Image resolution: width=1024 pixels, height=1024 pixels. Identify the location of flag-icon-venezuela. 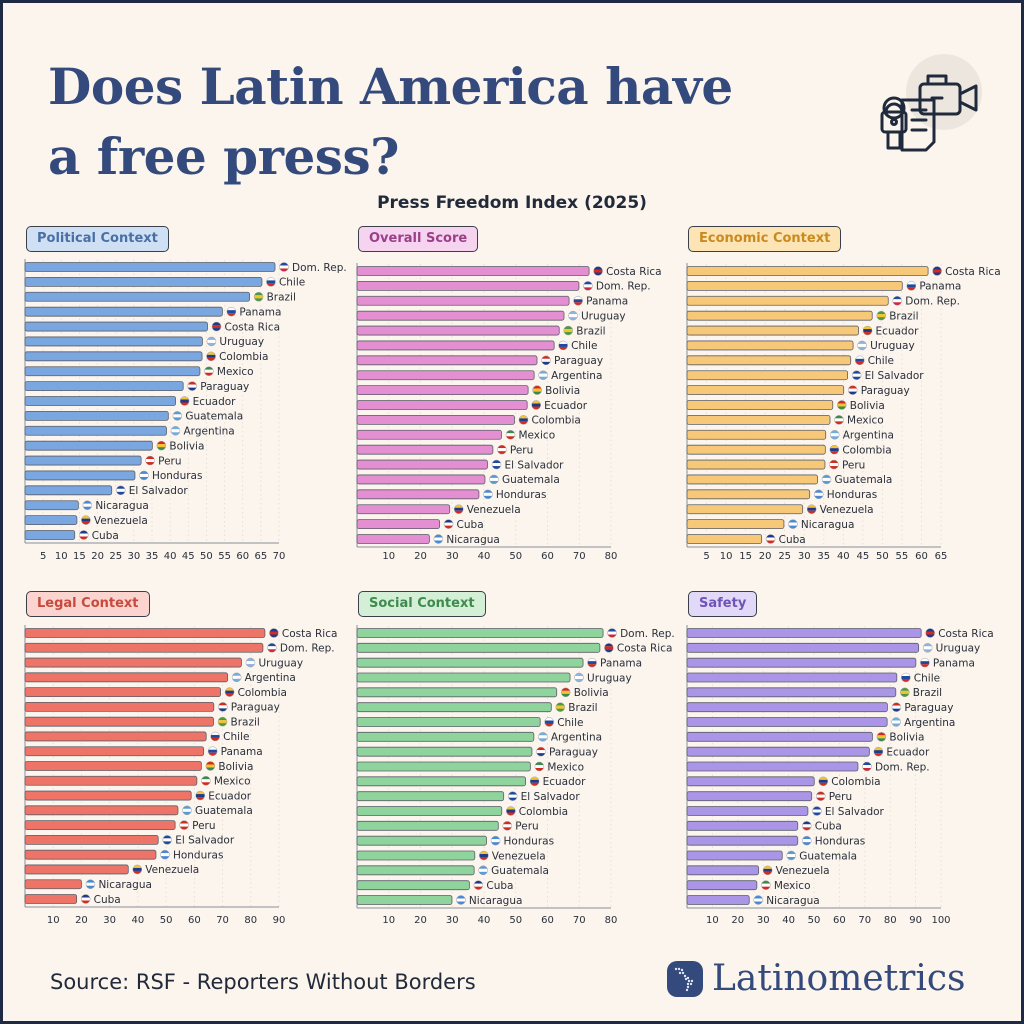
(458, 509).